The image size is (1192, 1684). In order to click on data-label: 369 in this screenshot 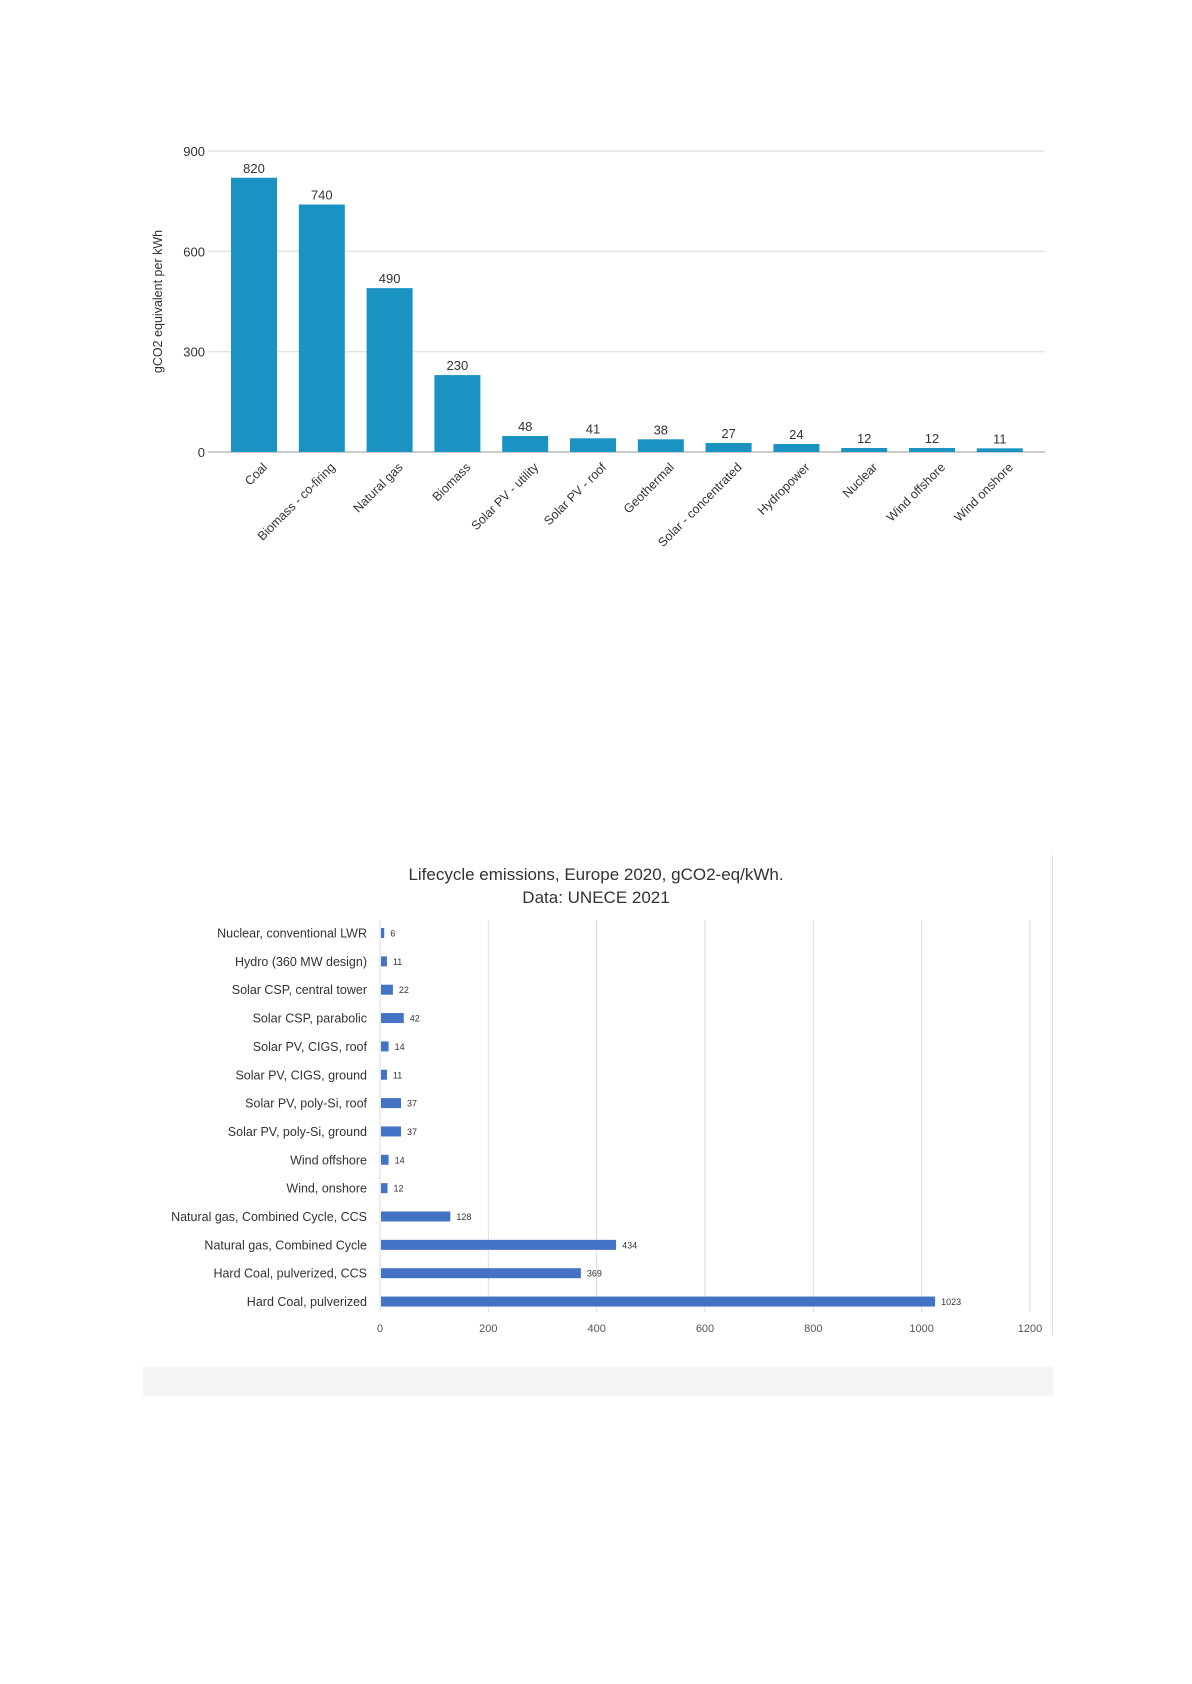, I will do `click(594, 1274)`.